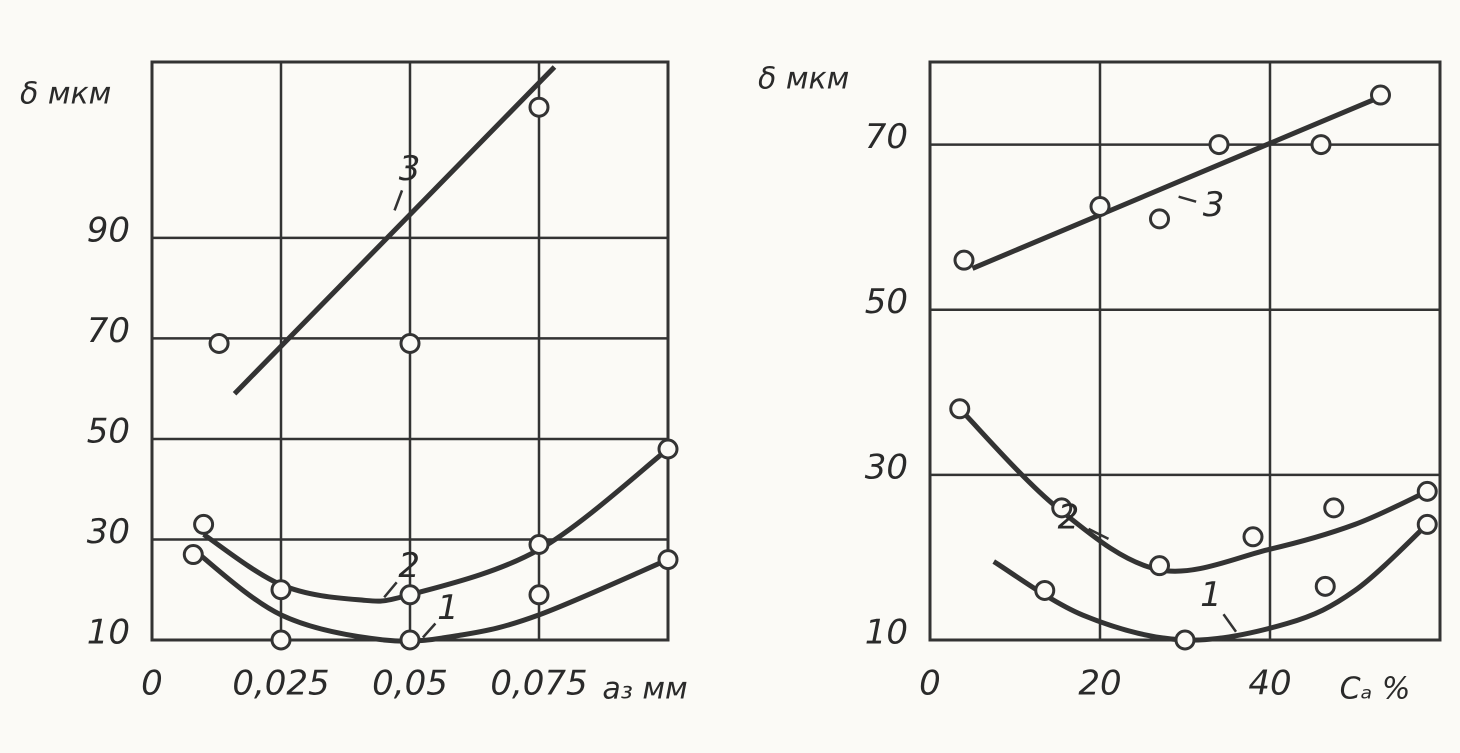 This screenshot has width=1460, height=753. What do you see at coordinates (1269, 684) in the screenshot?
I see `x-tick-label: 40` at bounding box center [1269, 684].